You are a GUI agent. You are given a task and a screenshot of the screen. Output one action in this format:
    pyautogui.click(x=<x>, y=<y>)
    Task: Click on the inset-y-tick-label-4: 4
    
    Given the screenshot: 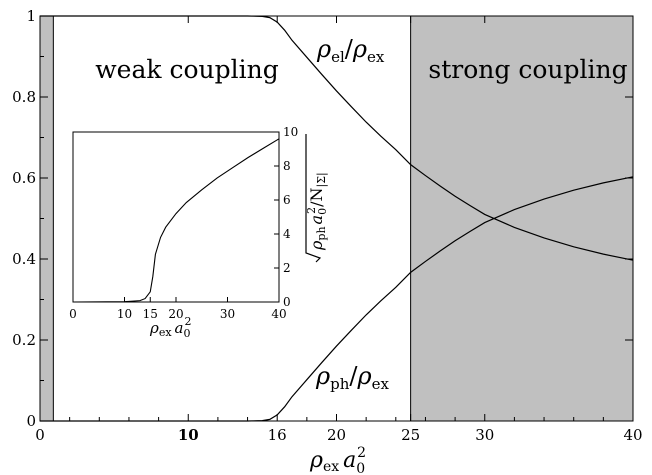 What is the action you would take?
    pyautogui.click(x=287, y=234)
    